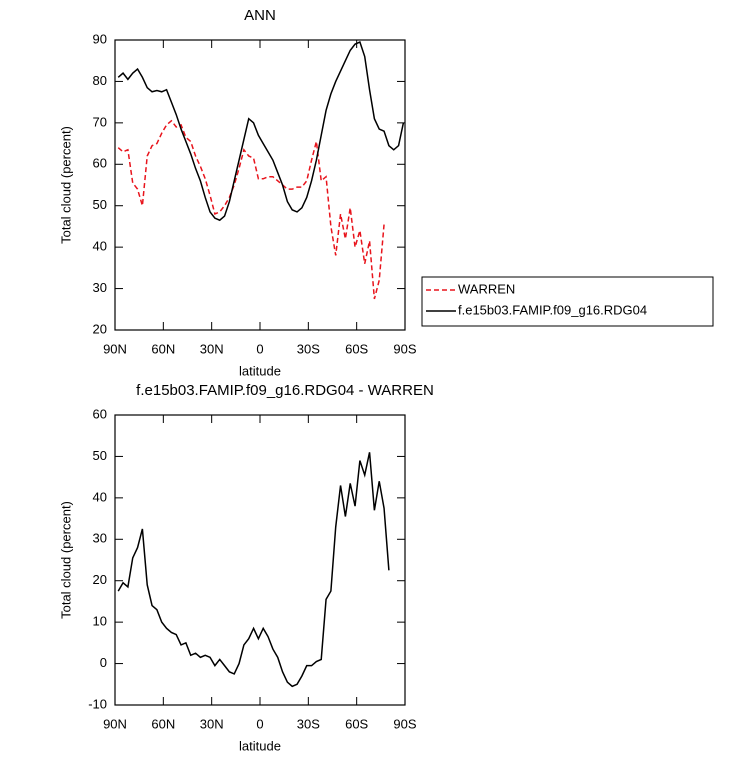  What do you see at coordinates (260, 15) in the screenshot?
I see `chart-title: ANN` at bounding box center [260, 15].